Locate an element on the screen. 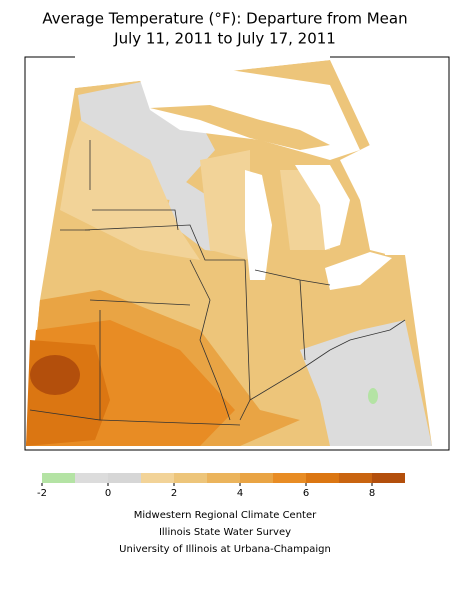  tick-label: 4 is located at coordinates (240, 493).